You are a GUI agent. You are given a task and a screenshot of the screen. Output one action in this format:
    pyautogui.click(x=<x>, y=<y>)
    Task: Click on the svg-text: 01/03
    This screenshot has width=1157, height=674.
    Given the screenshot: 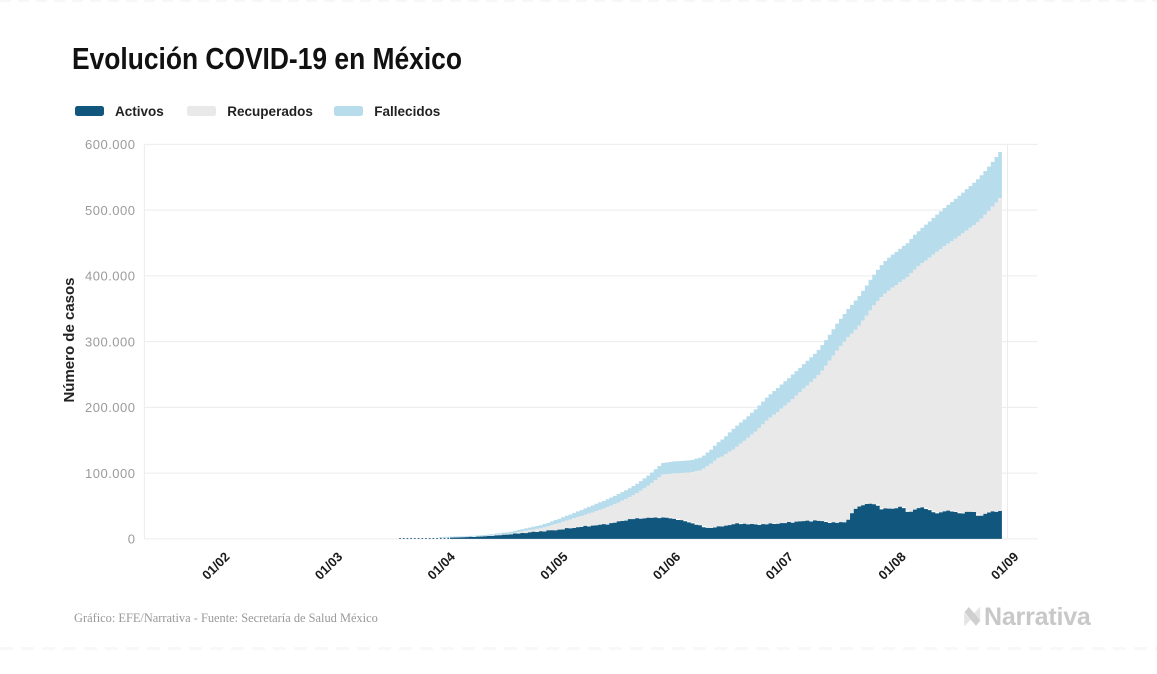 What is the action you would take?
    pyautogui.click(x=329, y=566)
    